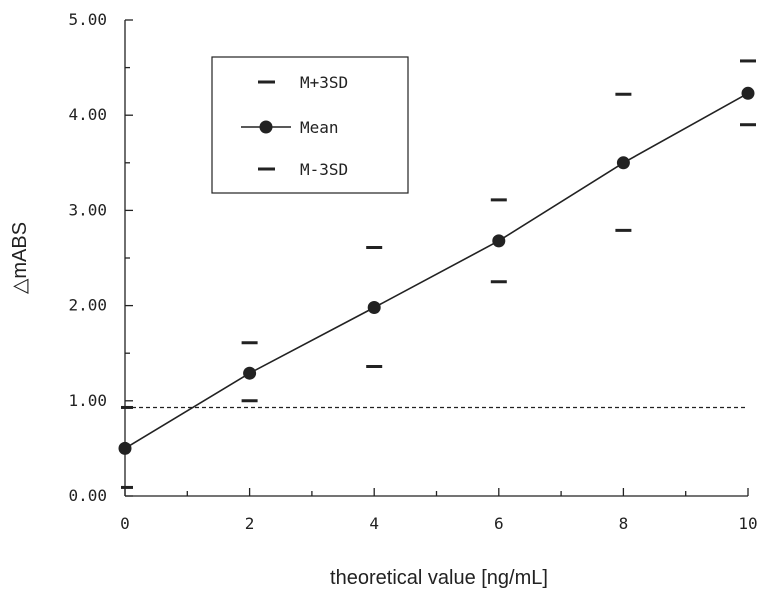 Image resolution: width=762 pixels, height=591 pixels. Describe the element at coordinates (87, 257) in the screenshot. I see `y-tick-labels: 0.00 1.00 2.00 3.00 4.00 5.00` at that location.